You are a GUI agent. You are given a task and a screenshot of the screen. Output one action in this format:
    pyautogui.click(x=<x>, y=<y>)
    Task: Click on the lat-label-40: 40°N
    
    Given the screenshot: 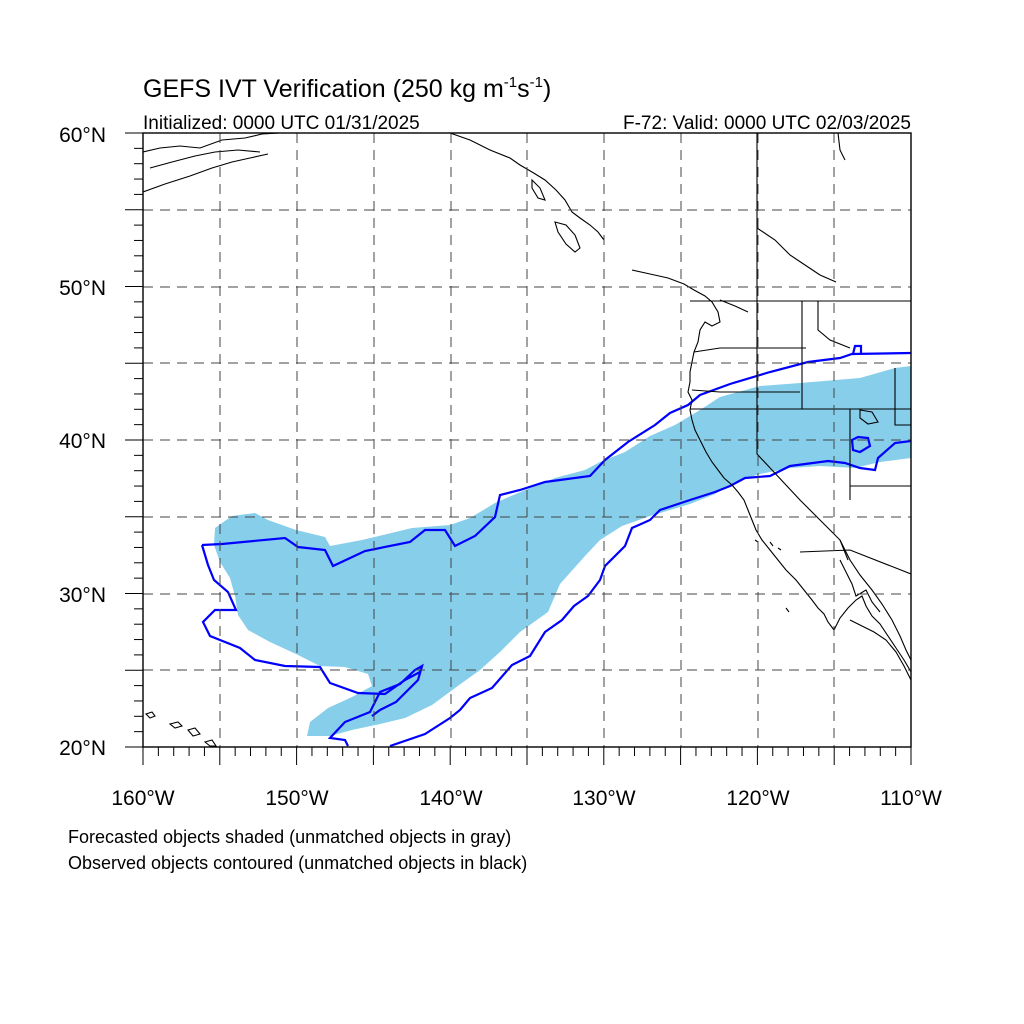 What is the action you would take?
    pyautogui.click(x=82, y=441)
    